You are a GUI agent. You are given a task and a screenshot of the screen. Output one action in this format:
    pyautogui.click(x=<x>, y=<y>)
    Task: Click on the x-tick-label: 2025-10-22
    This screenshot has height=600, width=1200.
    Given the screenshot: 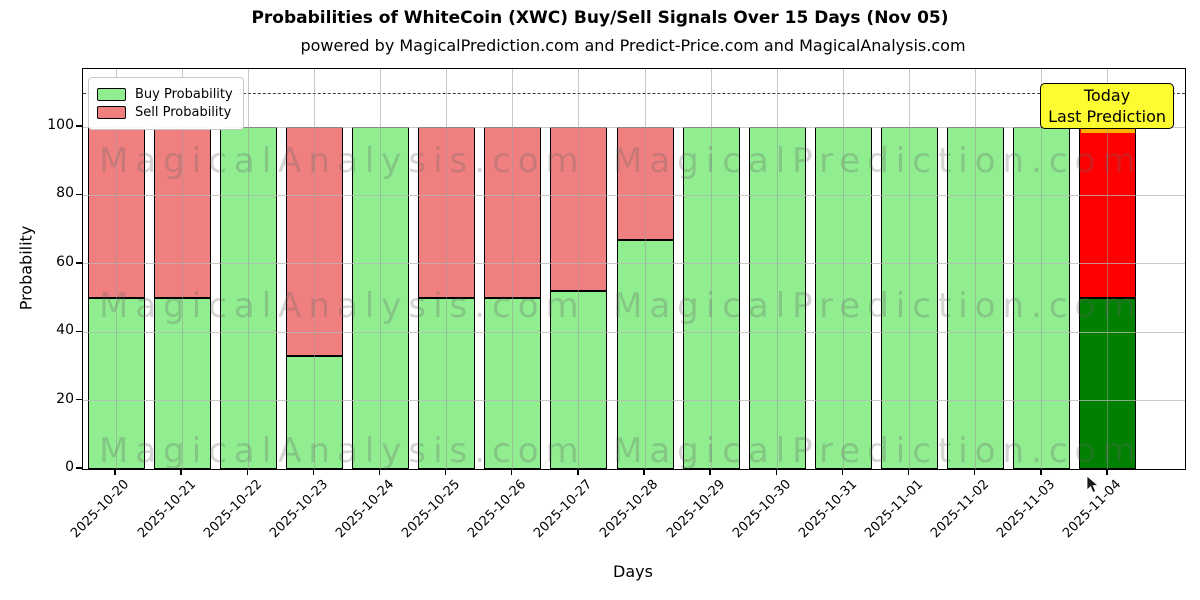 What is the action you would take?
    pyautogui.click(x=232, y=509)
    